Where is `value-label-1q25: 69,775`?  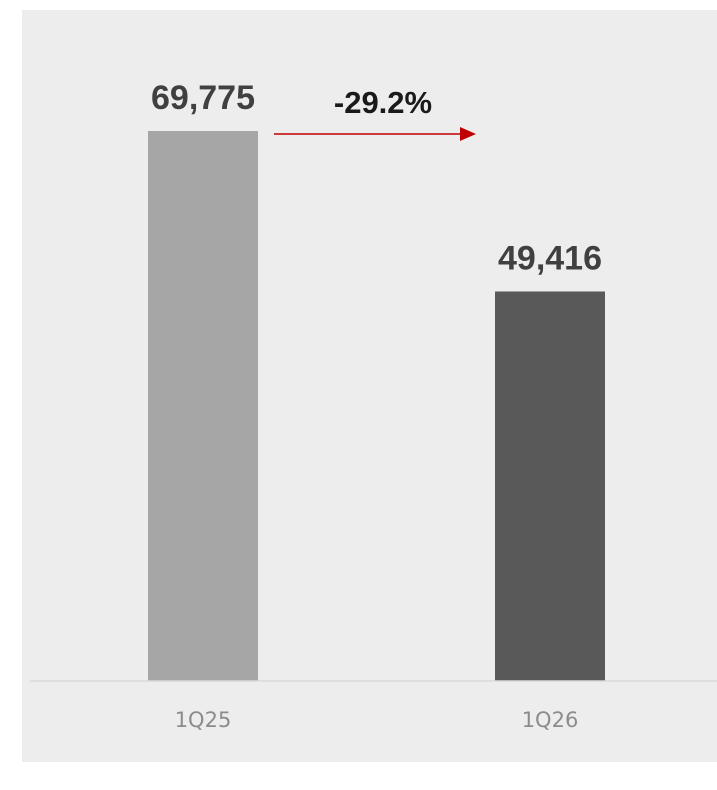
value-label-1q25: 69,775 is located at coordinates (203, 98).